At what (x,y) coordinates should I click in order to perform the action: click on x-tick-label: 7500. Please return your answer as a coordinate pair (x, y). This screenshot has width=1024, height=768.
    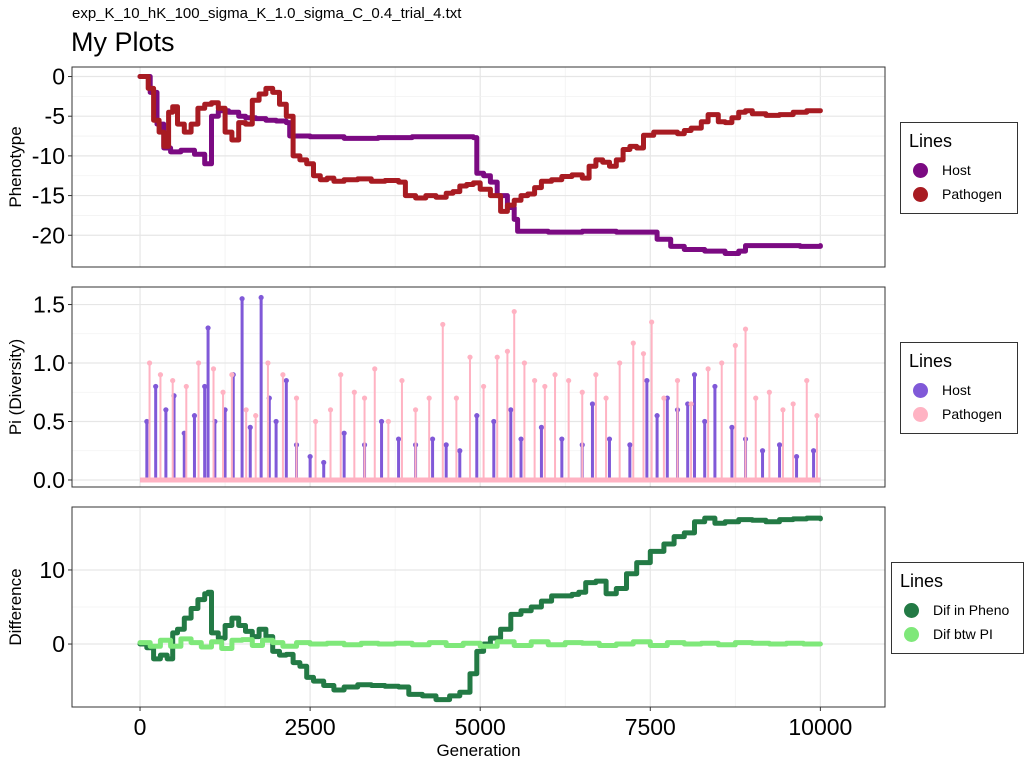
    Looking at the image, I should click on (650, 727).